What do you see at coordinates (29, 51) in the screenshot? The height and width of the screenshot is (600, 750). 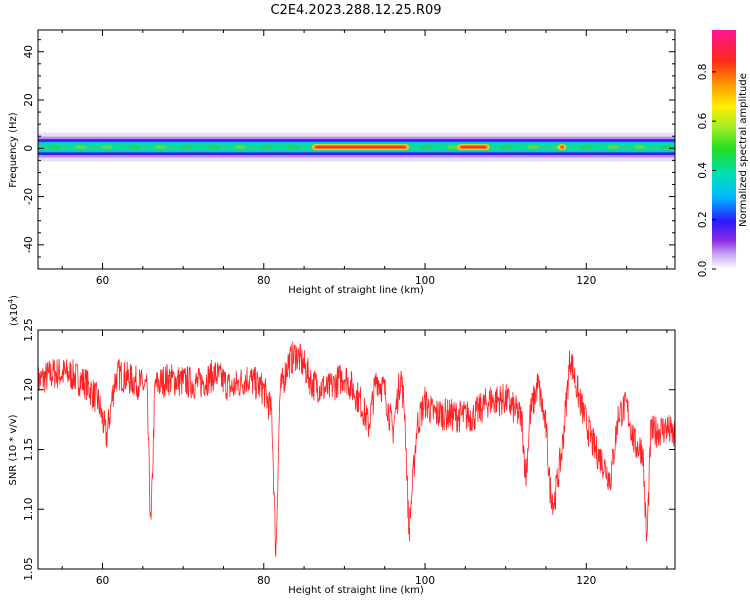 I see `spectrogram-y-tick-label: 40` at bounding box center [29, 51].